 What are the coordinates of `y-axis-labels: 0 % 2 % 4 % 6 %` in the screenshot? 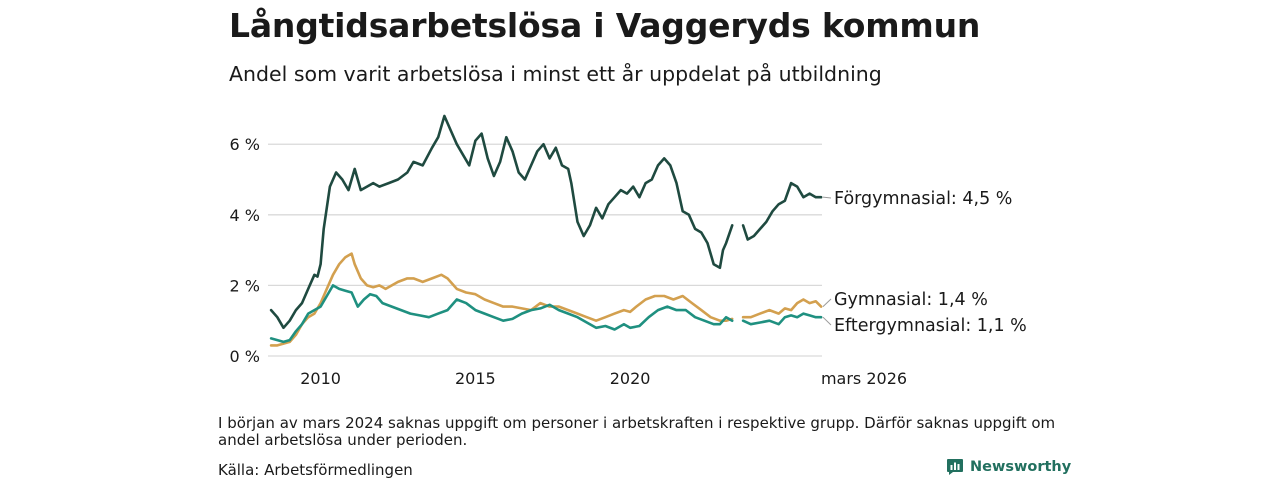 It's located at (245, 250).